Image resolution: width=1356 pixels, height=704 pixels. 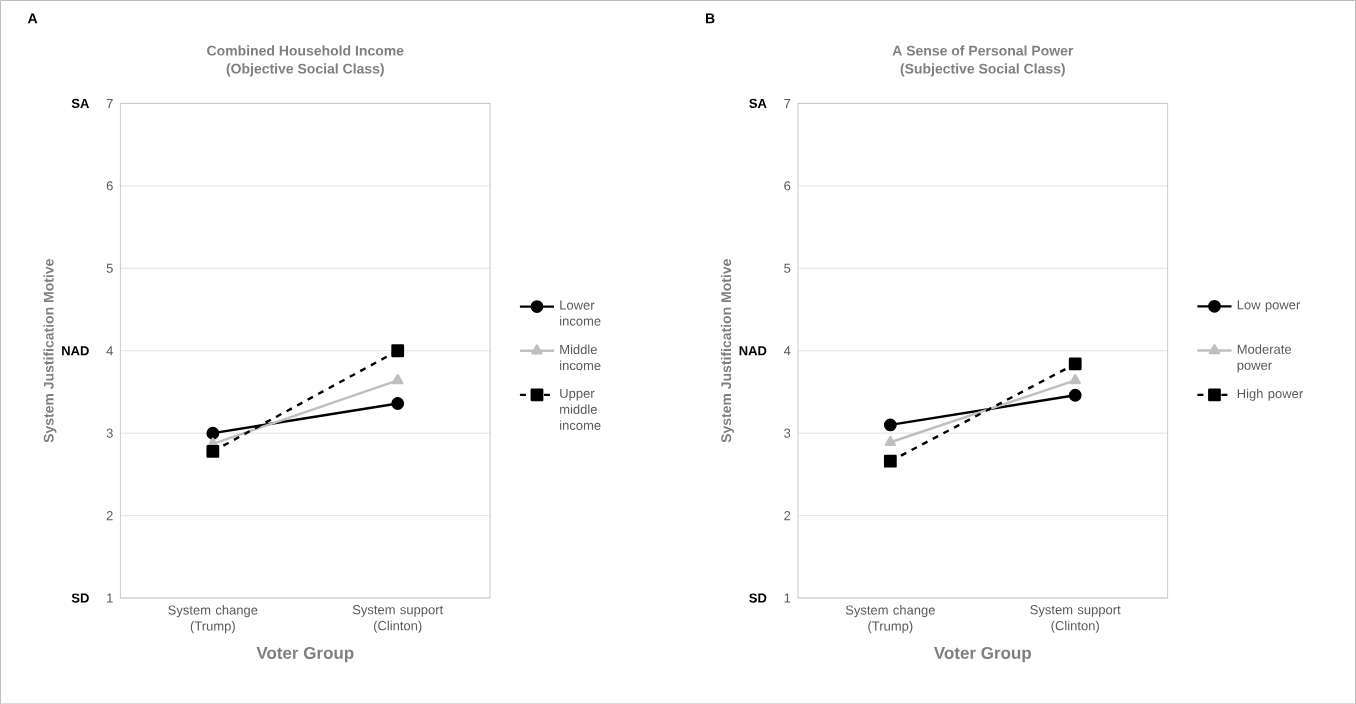 I want to click on chart-title: A Sense of Personal Power, so click(x=983, y=50).